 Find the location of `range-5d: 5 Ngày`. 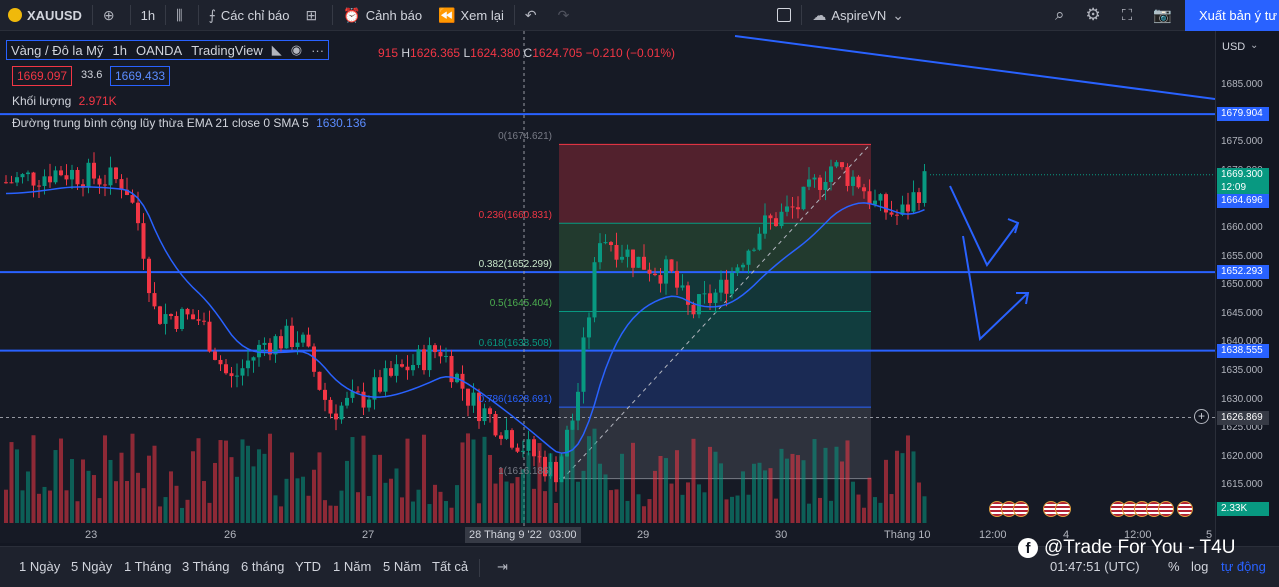

range-5d: 5 Ngày is located at coordinates (92, 566).